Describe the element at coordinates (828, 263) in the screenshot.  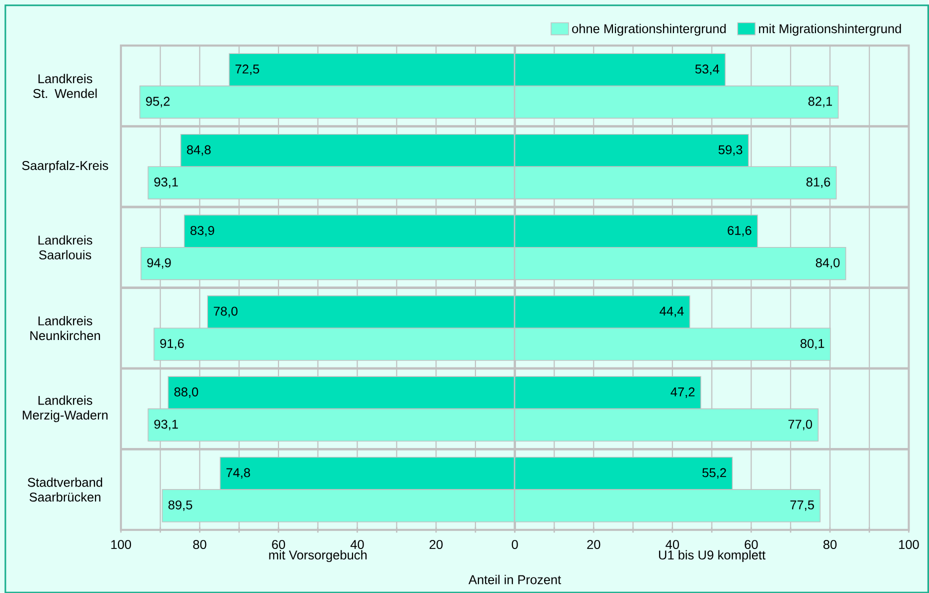
I see `data-label: 84,0` at that location.